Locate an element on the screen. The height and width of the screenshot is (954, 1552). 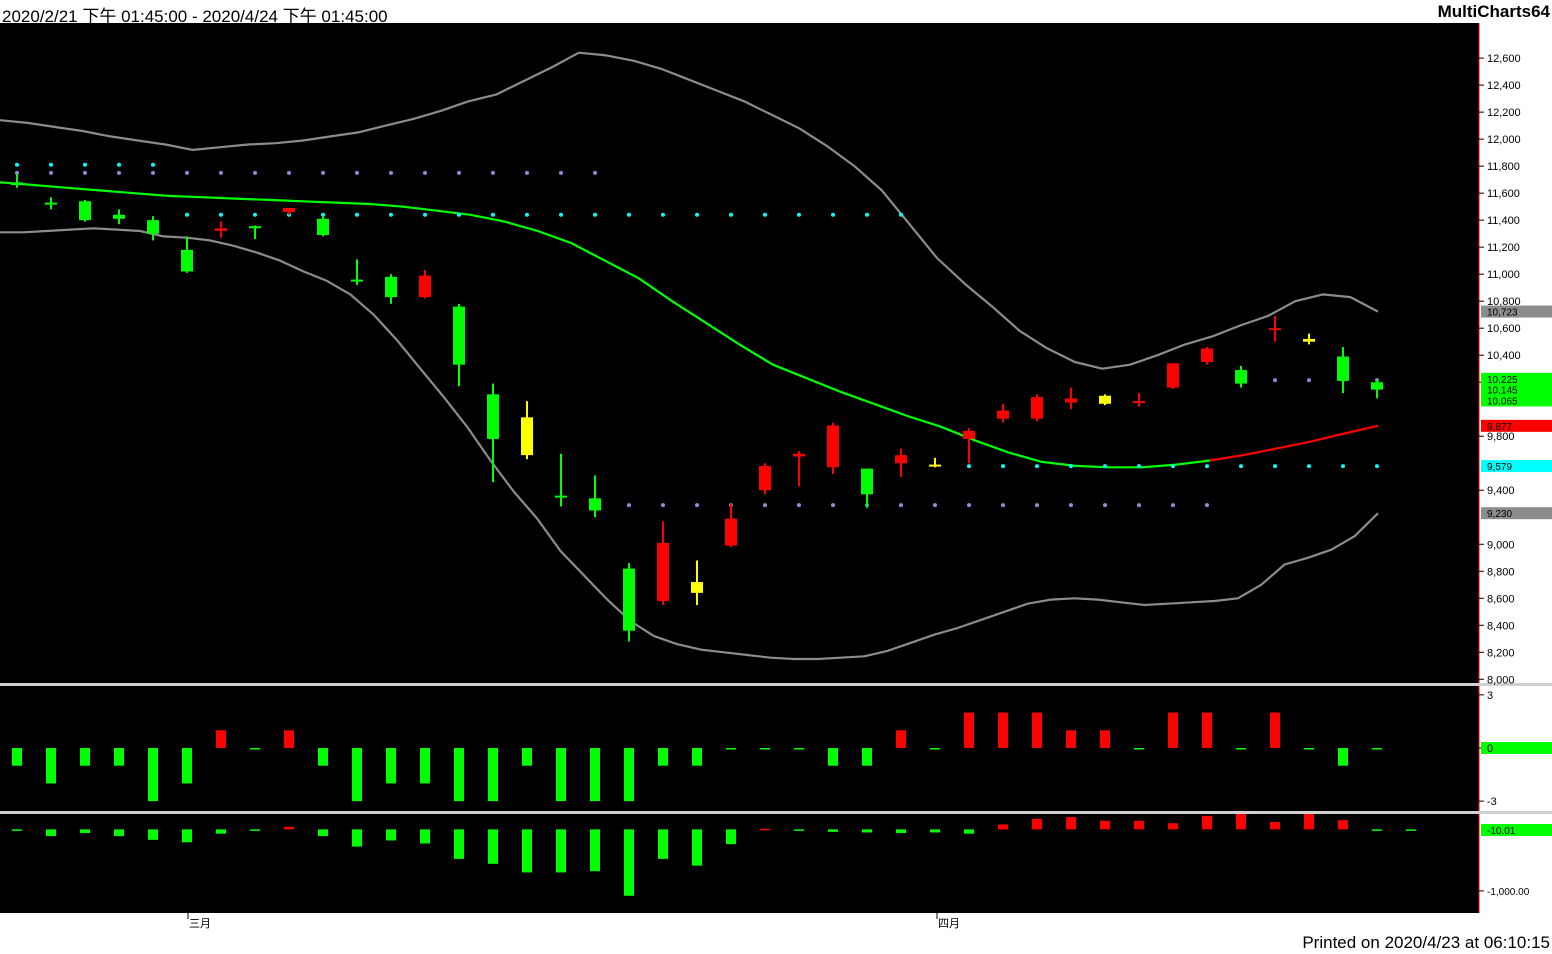
y-tick-label: 10,400 is located at coordinates (1504, 356).